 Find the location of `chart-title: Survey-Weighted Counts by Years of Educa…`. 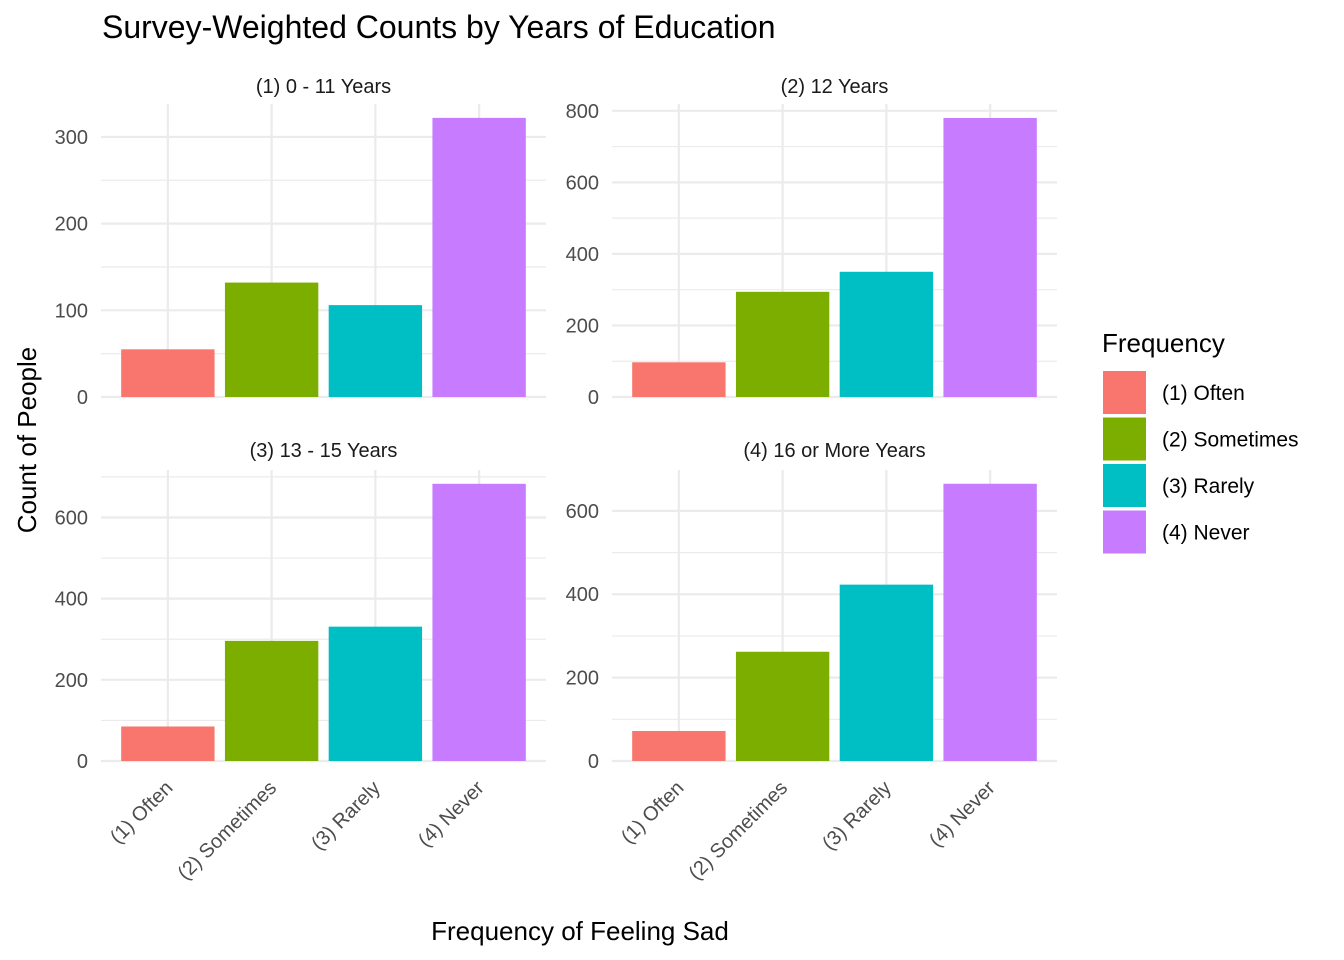

chart-title: Survey-Weighted Counts by Years of Educa… is located at coordinates (439, 27).